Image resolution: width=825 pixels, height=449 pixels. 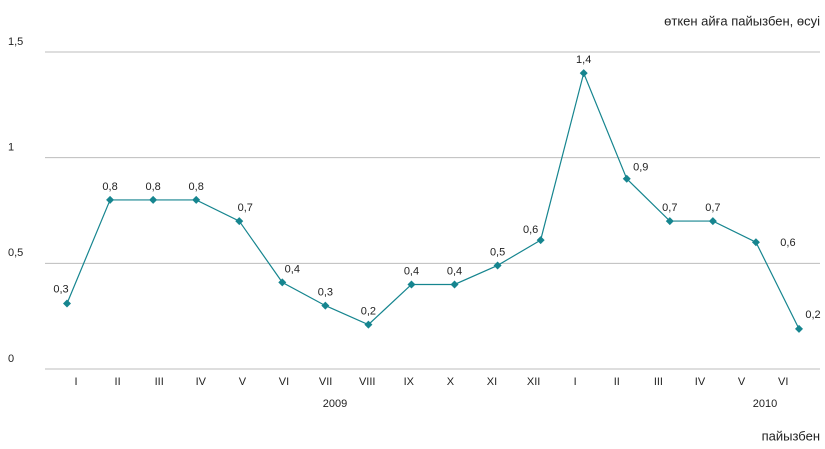 I want to click on chart-title: өткен айға пайызбен, өсуі, so click(x=742, y=20).